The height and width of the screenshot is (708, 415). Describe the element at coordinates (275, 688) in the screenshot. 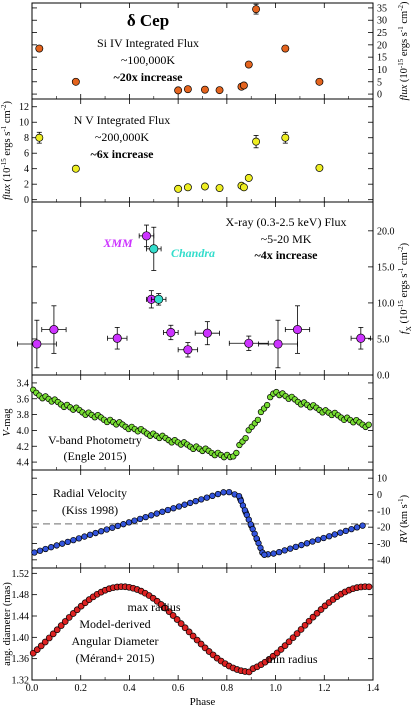

I see `xtick-label: 1.0` at that location.